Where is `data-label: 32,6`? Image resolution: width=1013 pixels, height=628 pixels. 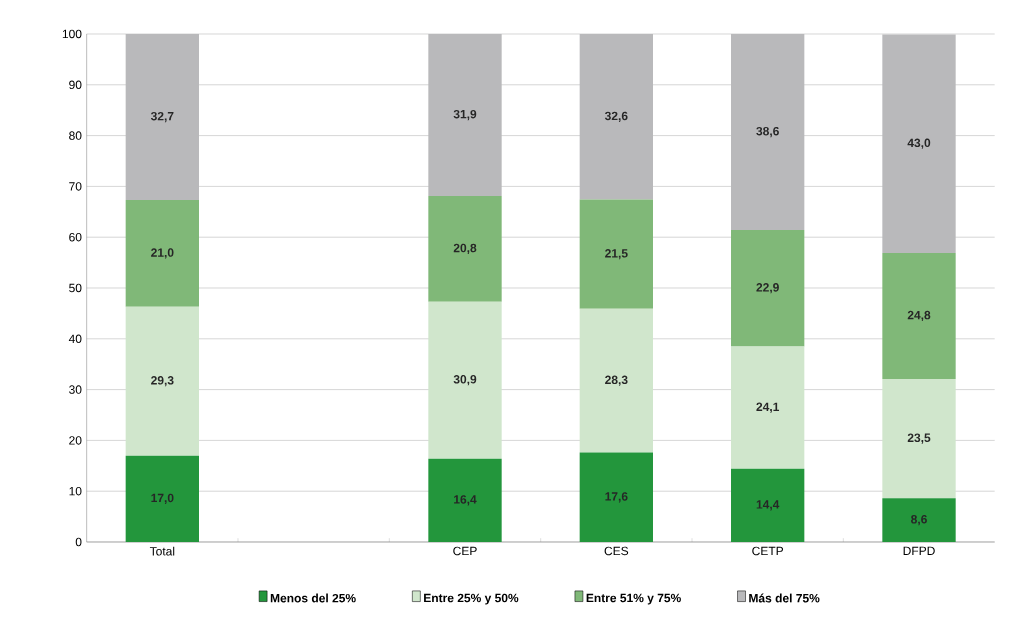
data-label: 32,6 is located at coordinates (616, 116).